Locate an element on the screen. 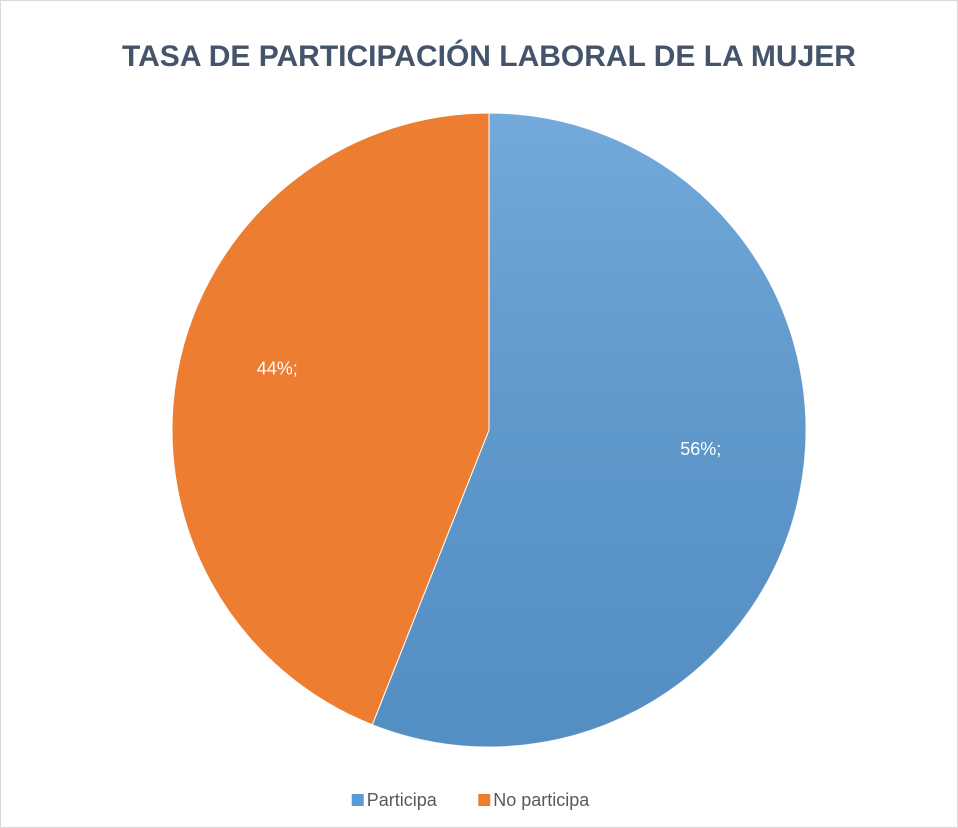 The height and width of the screenshot is (828, 958). legend-label: No participa is located at coordinates (541, 800).